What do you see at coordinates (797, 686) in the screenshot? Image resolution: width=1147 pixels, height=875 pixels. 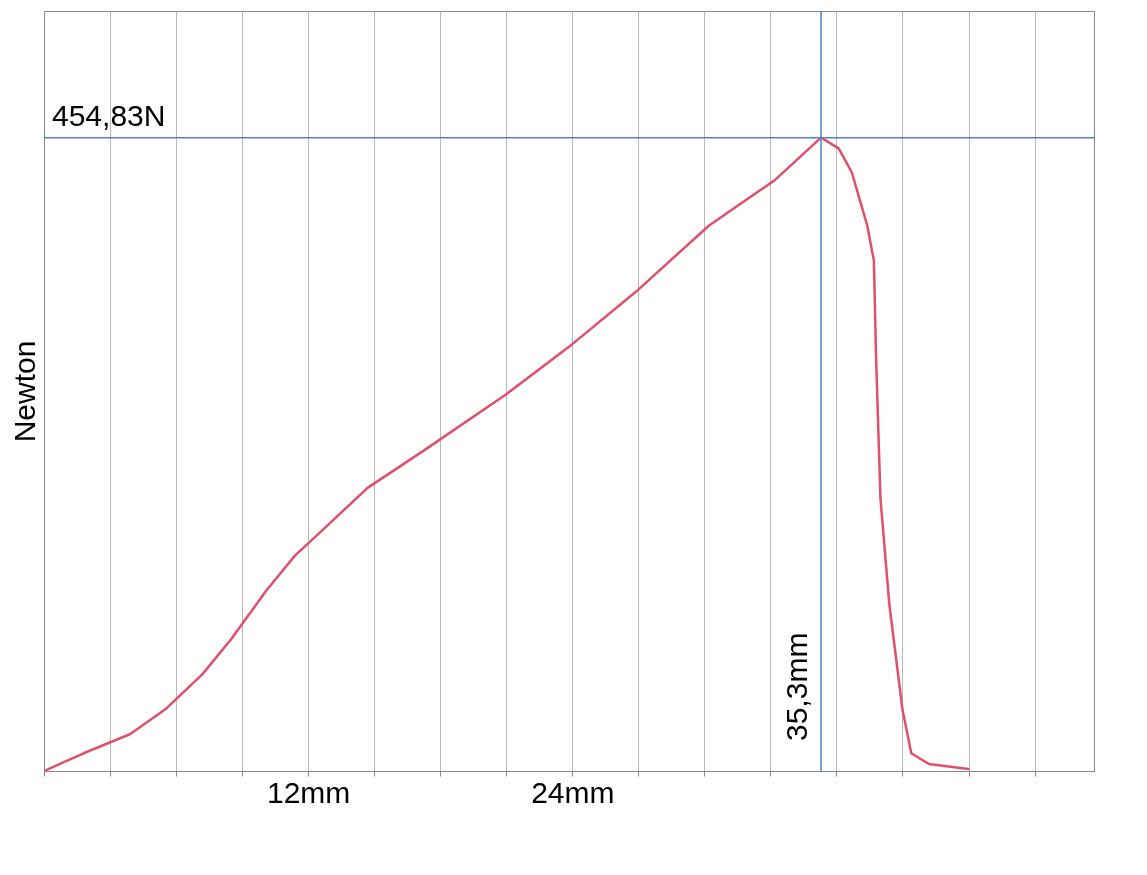 I see `ref-line-label: 35,3mm` at bounding box center [797, 686].